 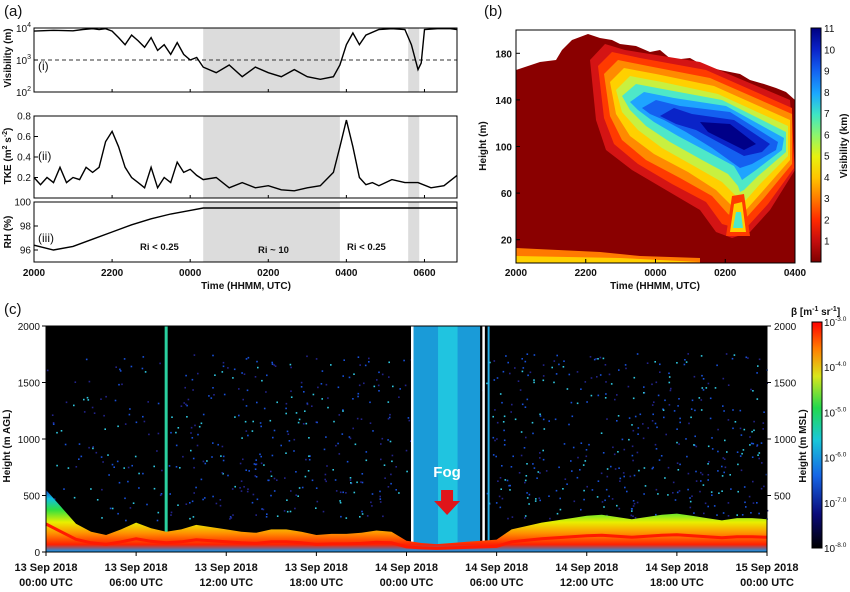 I want to click on y-tick-label-a-i-0: 102, so click(x=23, y=92).